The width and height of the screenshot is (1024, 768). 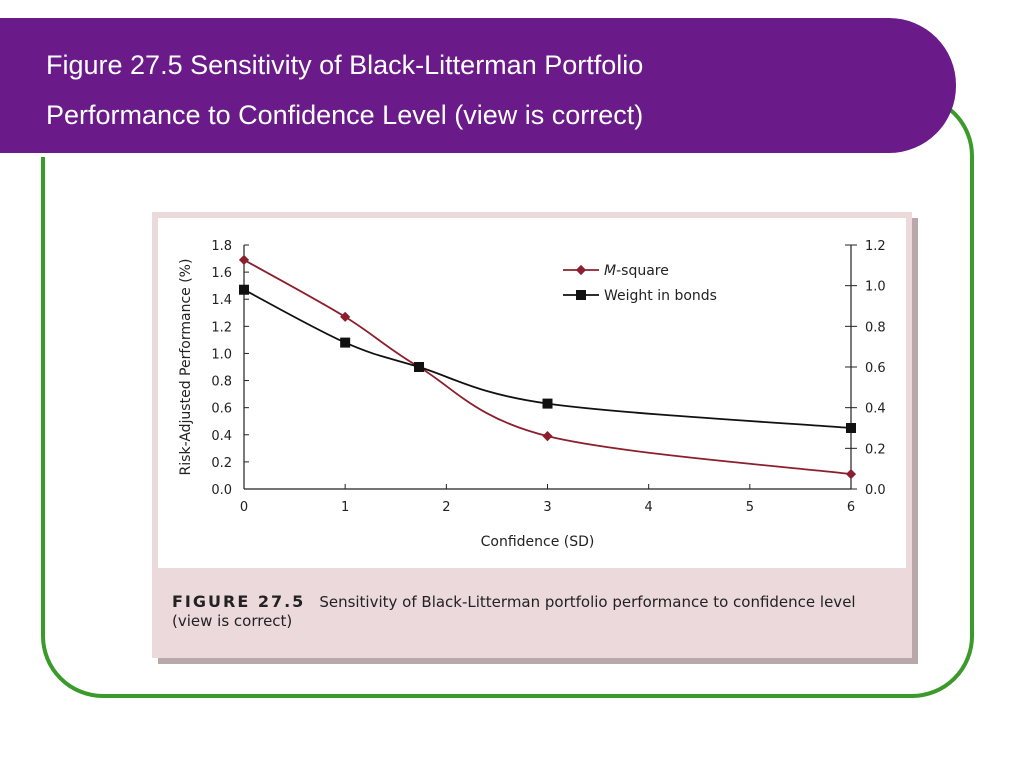 I want to click on y-tick-label: 0.4, so click(x=221, y=436).